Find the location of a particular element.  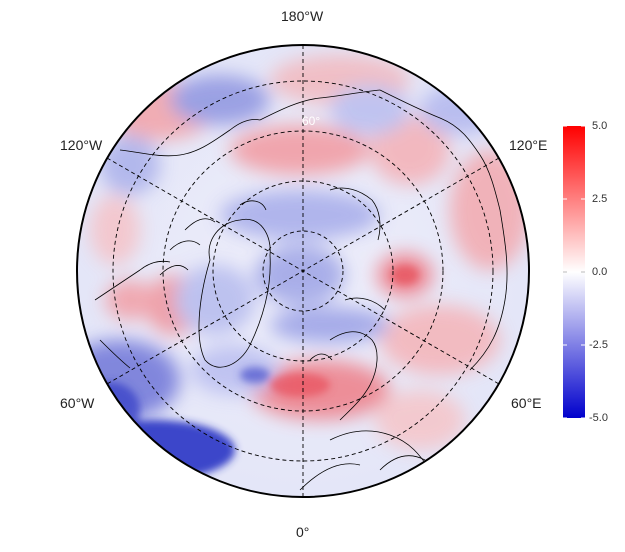

colorbar-gradient is located at coordinates (574, 272).